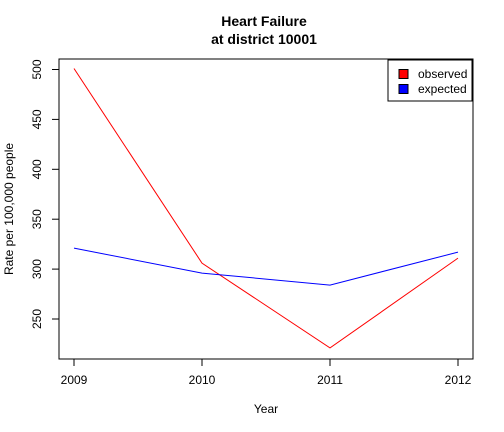  What do you see at coordinates (266, 266) in the screenshot?
I see `series-line-expected` at bounding box center [266, 266].